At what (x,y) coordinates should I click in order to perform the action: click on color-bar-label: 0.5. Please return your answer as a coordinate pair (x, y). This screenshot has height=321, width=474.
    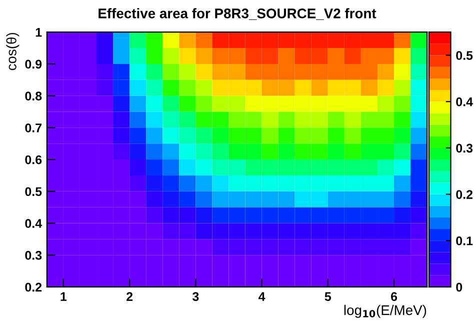
    Looking at the image, I should click on (464, 55).